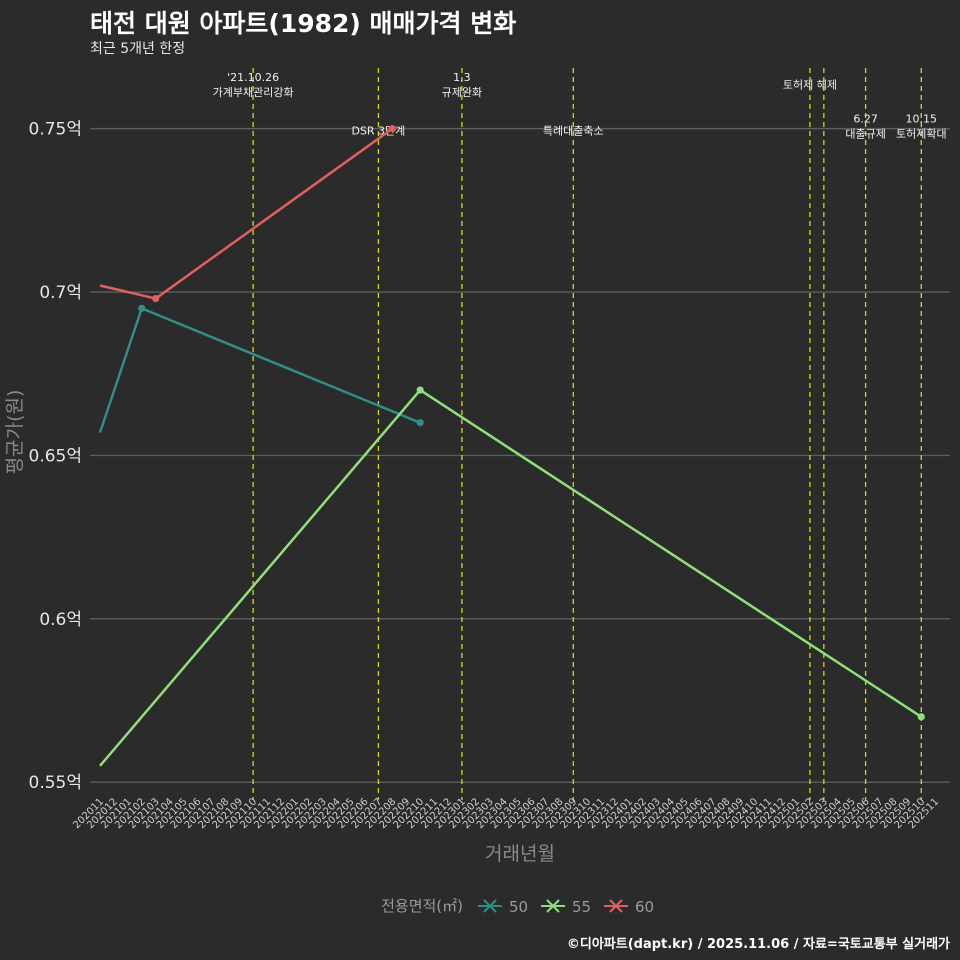  What do you see at coordinates (581, 907) in the screenshot?
I see `legend-label: 55` at bounding box center [581, 907].